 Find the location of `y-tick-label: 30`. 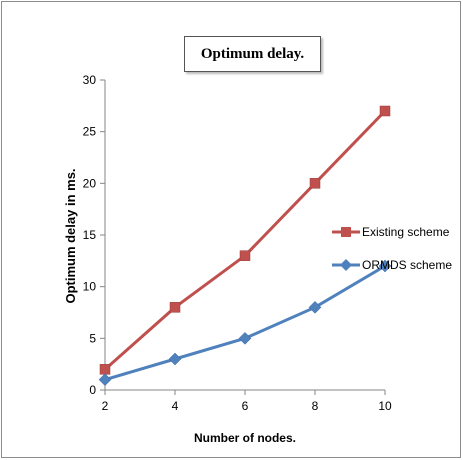

y-tick-label: 30 is located at coordinates (90, 80).